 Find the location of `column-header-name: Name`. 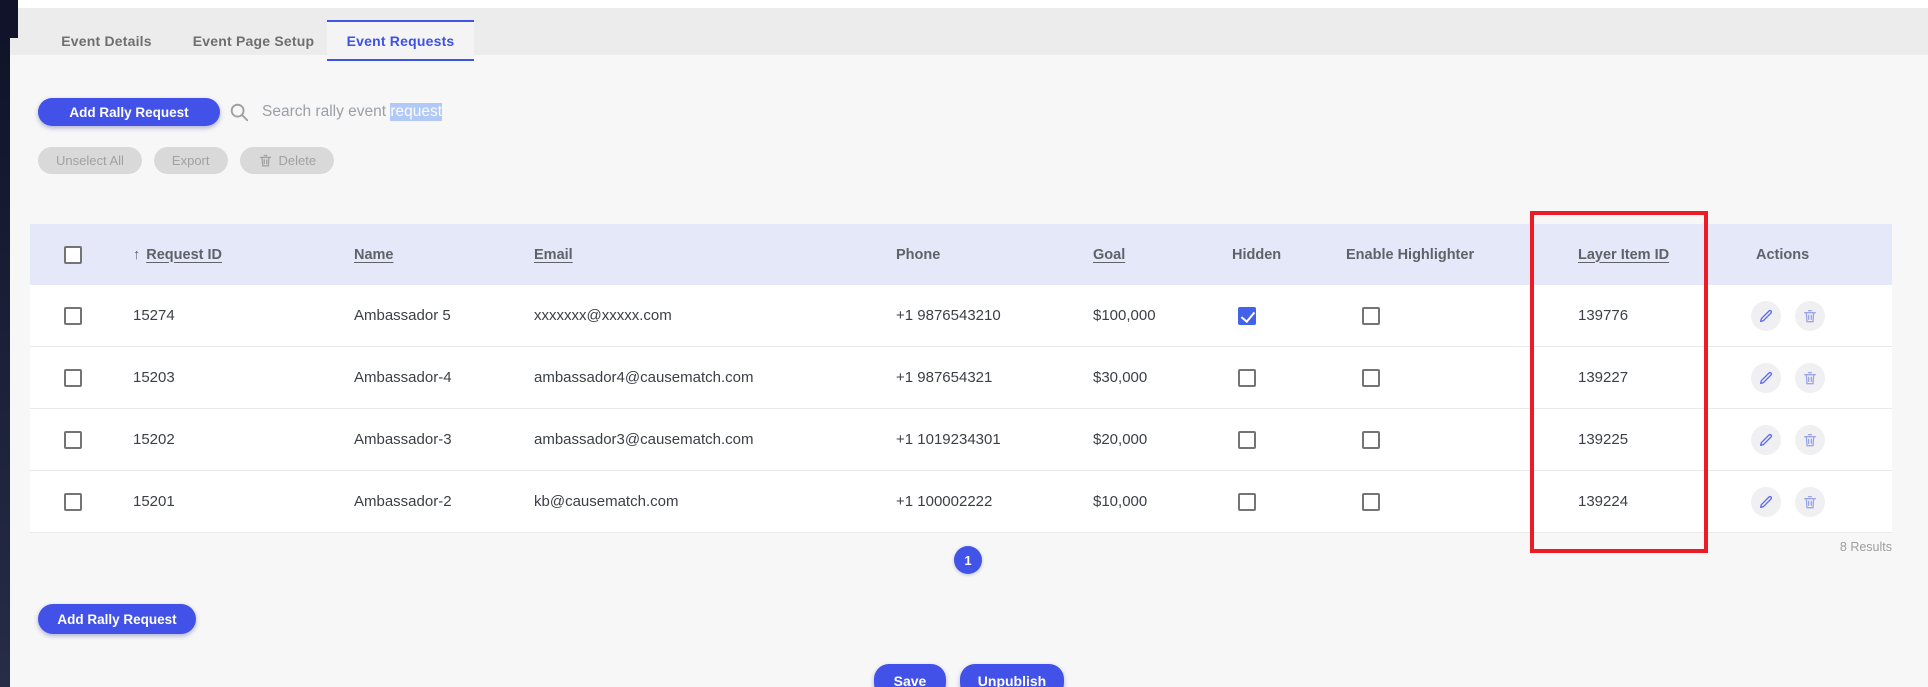

column-header-name: Name is located at coordinates (414, 255).